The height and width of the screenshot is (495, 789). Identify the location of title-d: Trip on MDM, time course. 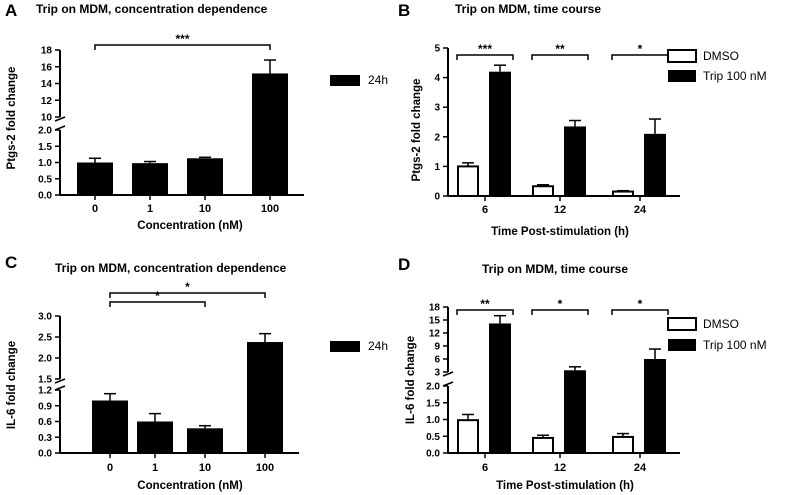
(555, 269).